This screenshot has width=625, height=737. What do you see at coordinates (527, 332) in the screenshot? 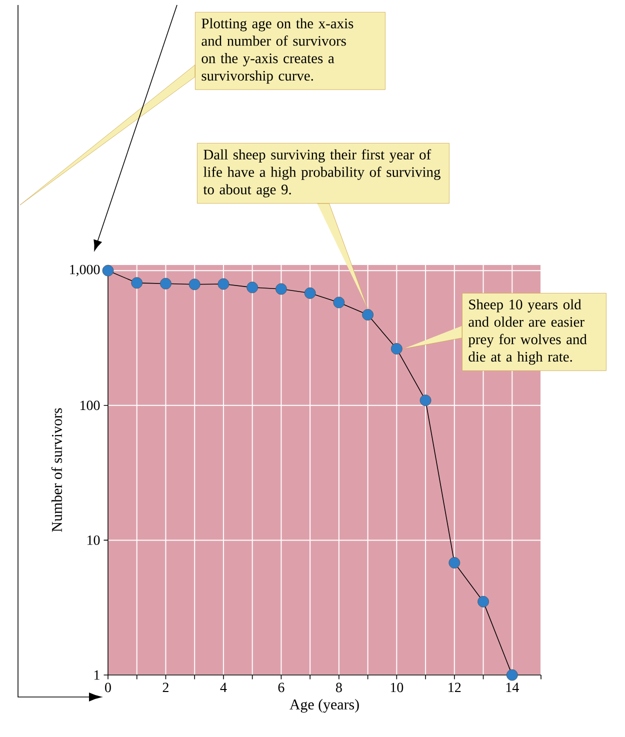
I see `annotation: Sheep 10 years old and older are easier prey for wolves and die at a high rate.` at bounding box center [527, 332].